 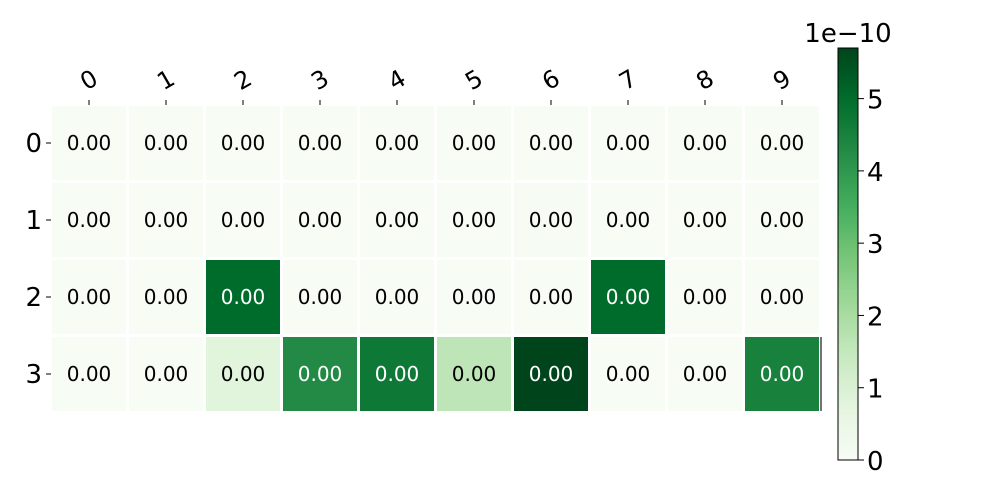 What do you see at coordinates (704, 80) in the screenshot?
I see `x-tick-label: 8` at bounding box center [704, 80].